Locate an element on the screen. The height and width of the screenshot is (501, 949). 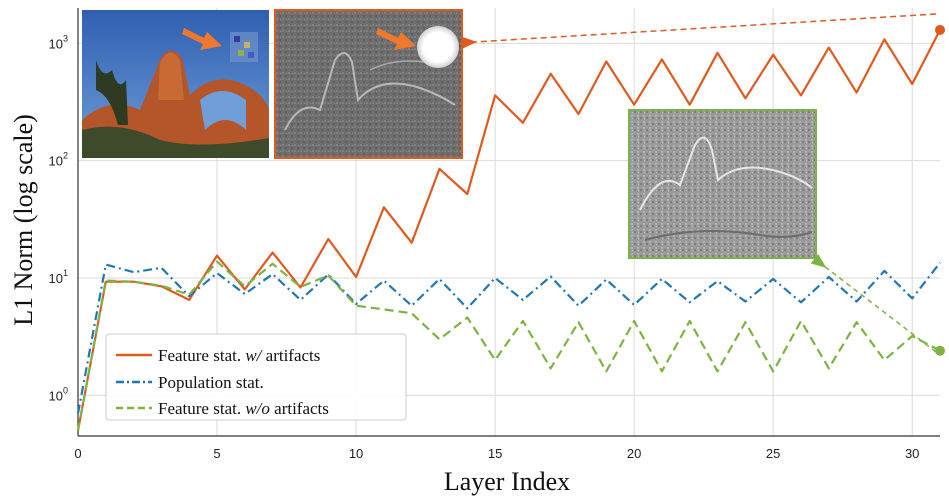
legend-item: Feature stat. w/ artifacts is located at coordinates (218, 355).